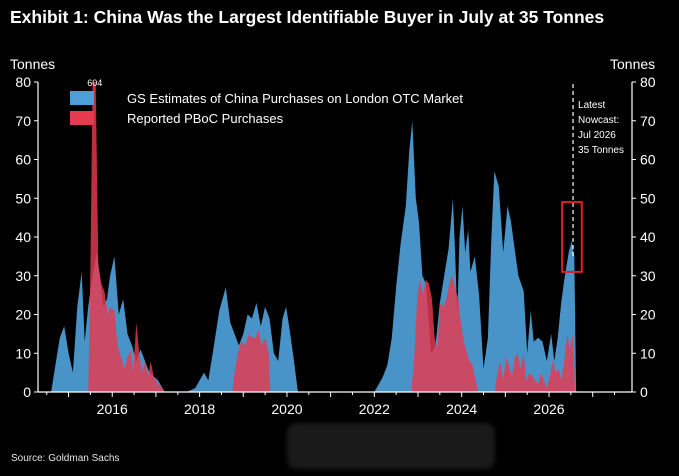  Describe the element at coordinates (601, 150) in the screenshot. I see `nowcast-label-line: 35 Tonnes` at that location.